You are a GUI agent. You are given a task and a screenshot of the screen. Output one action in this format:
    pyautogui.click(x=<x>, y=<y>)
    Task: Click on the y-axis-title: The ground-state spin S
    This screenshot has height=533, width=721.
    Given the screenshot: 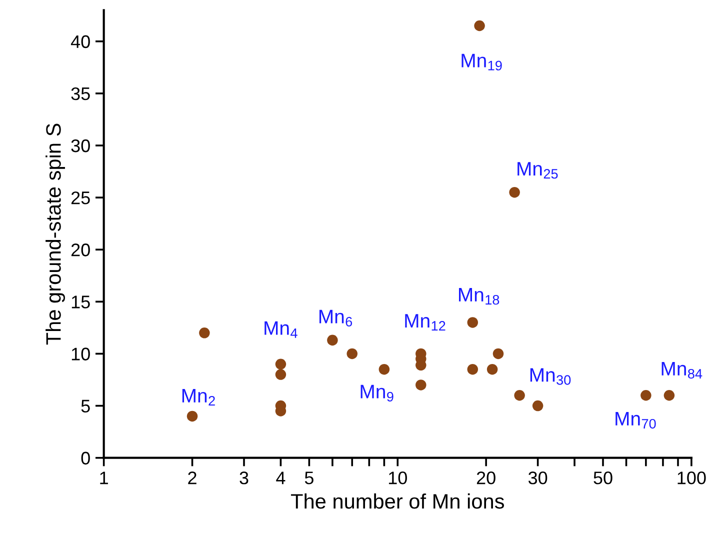 What is the action you would take?
    pyautogui.click(x=55, y=234)
    